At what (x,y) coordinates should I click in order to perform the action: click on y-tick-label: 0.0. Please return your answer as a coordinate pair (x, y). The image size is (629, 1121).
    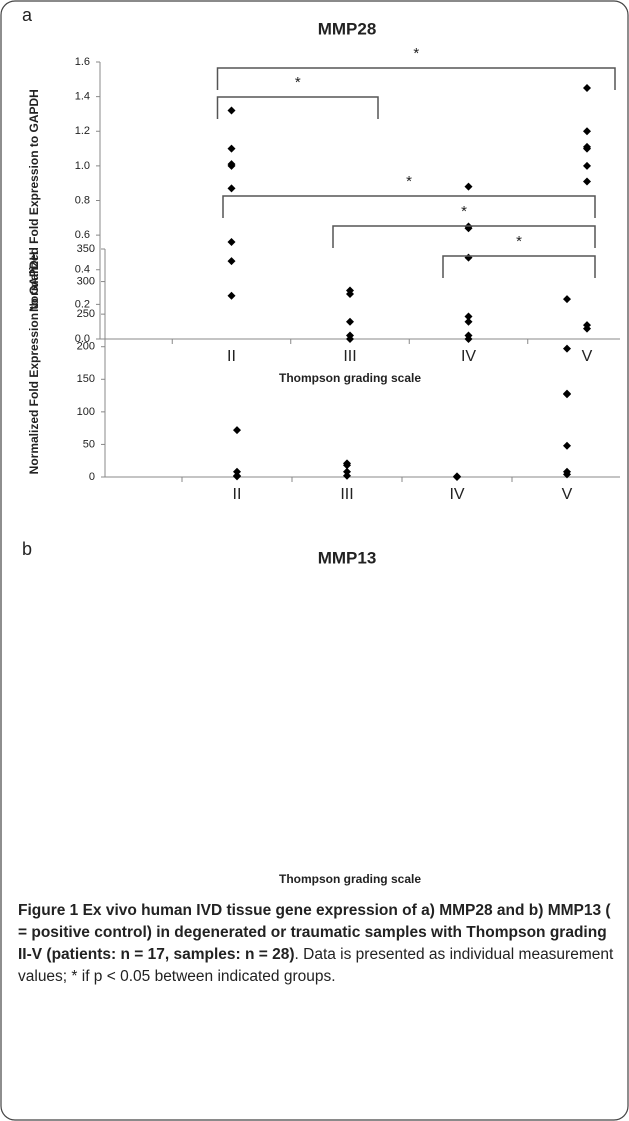
    Looking at the image, I should click on (82, 339).